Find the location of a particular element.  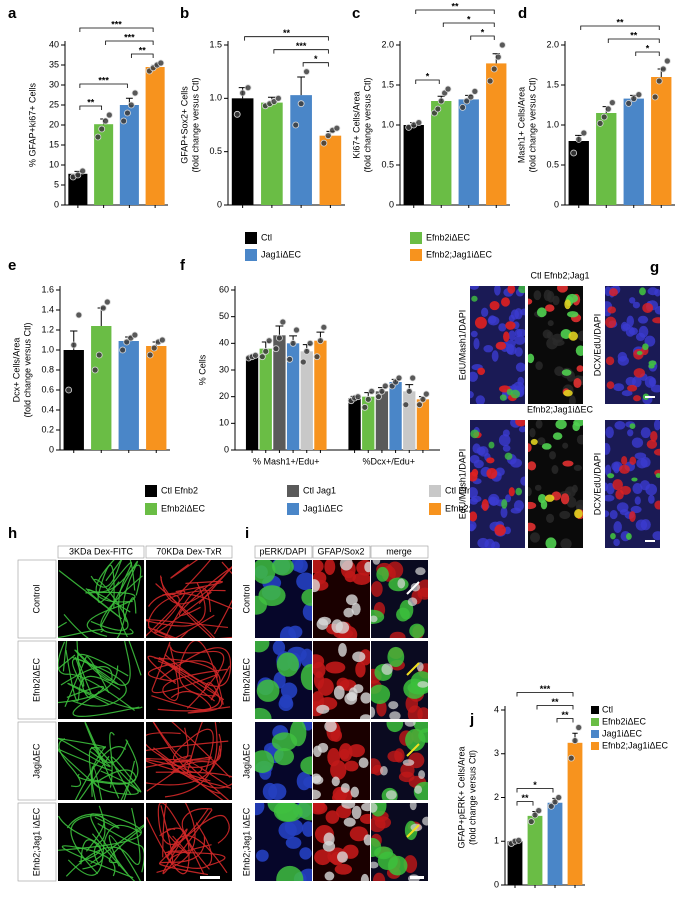

y-tick-label: 30 is located at coordinates (54, 84).